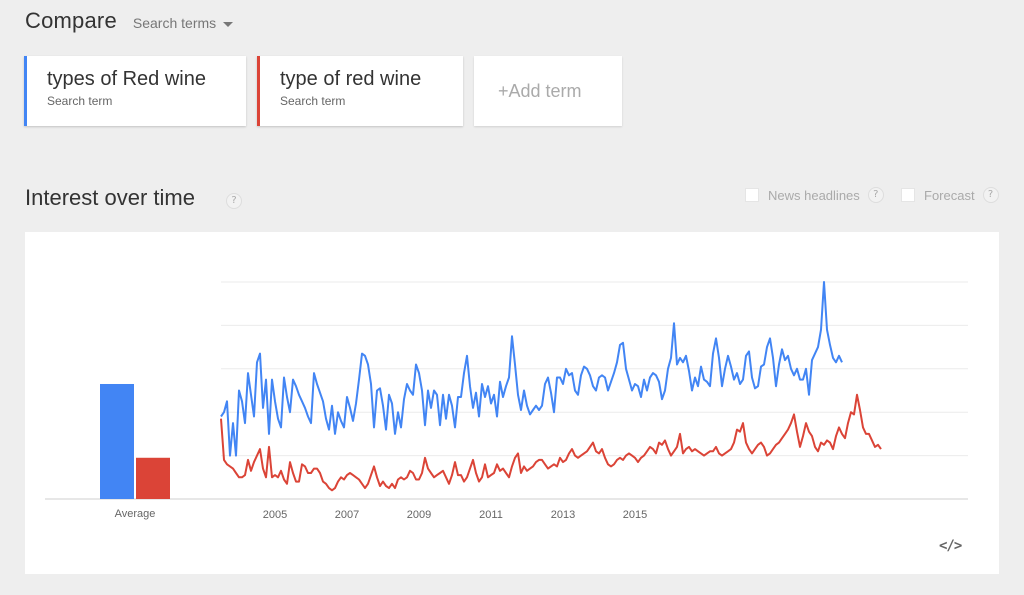 The width and height of the screenshot is (1024, 595). I want to click on search-terms-dropdown: Search terms, so click(183, 23).